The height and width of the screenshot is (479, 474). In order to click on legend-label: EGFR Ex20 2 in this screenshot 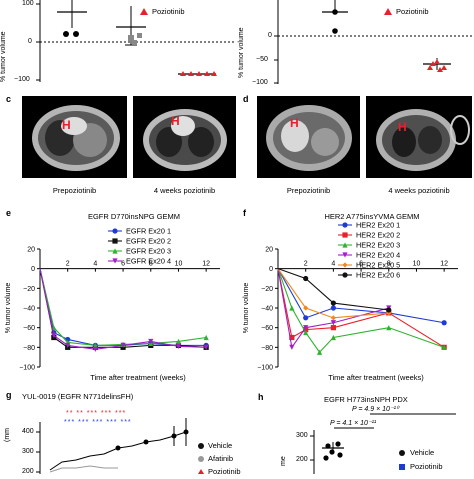, I will do `click(148, 241)`.